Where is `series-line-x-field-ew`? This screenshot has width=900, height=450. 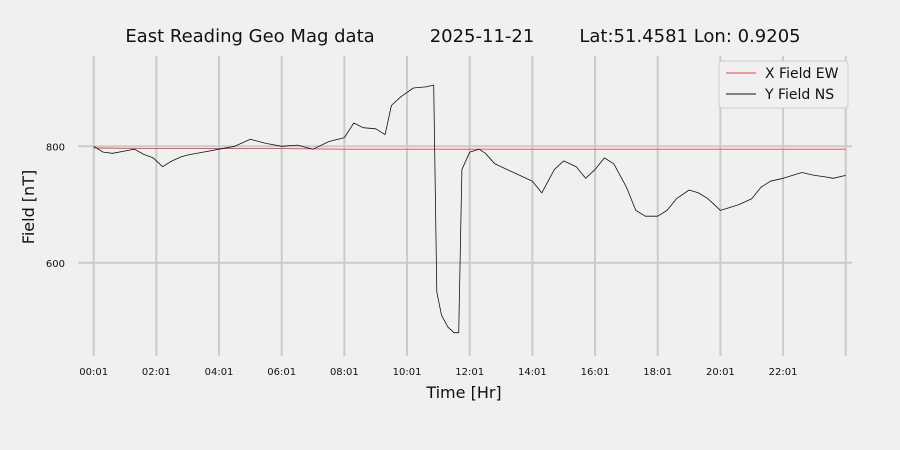 series-line-x-field-ew is located at coordinates (469, 148).